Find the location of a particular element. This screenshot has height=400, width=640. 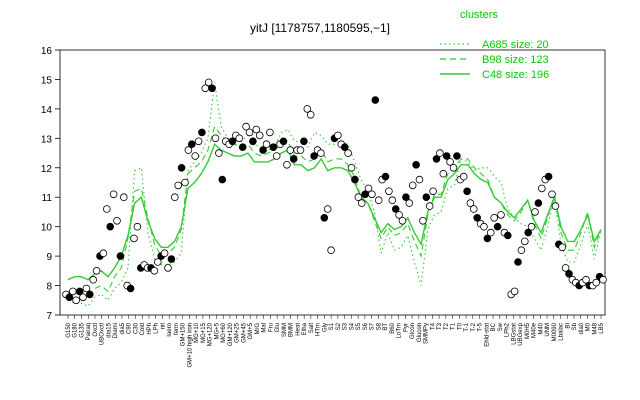

x-tick-label: T3 is located at coordinates (440, 326).